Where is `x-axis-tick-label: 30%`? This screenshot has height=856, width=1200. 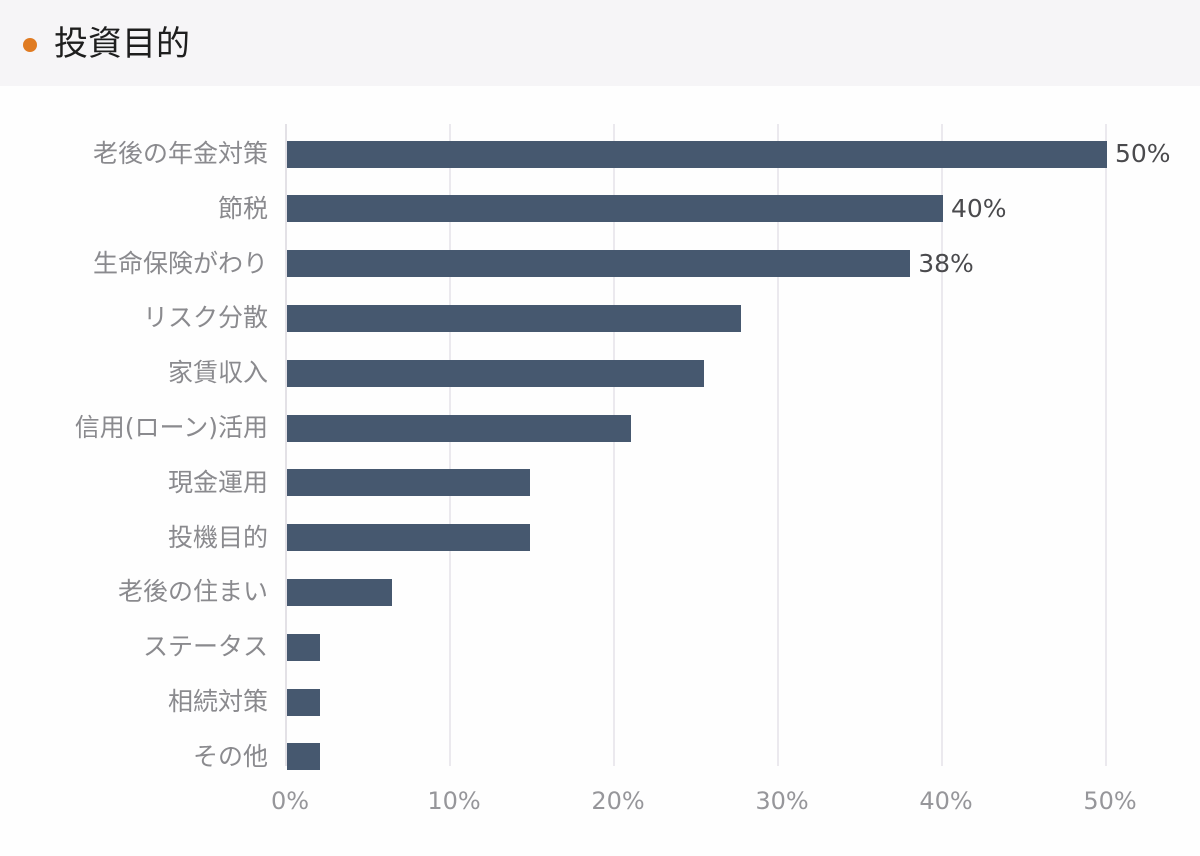
x-axis-tick-label: 30% is located at coordinates (782, 801).